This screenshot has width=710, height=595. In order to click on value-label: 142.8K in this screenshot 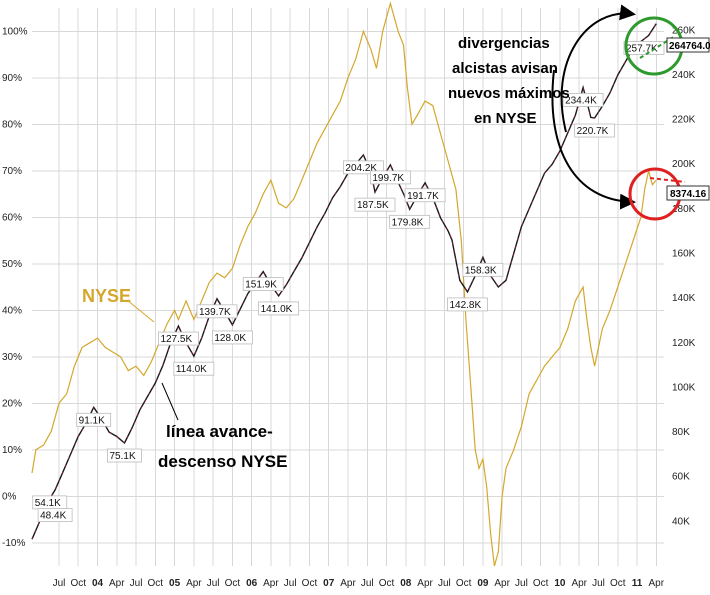, I will do `click(467, 304)`.